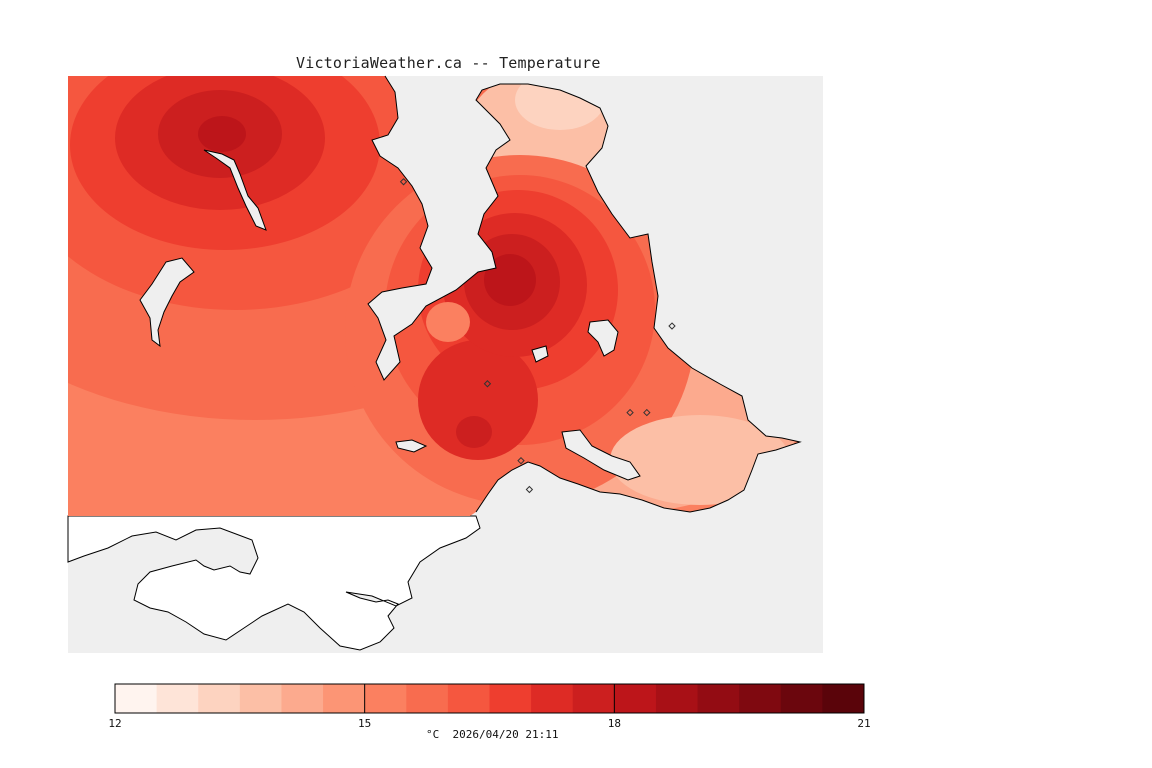 The image size is (1152, 768). What do you see at coordinates (411, 446) in the screenshot?
I see `lake-south` at bounding box center [411, 446].